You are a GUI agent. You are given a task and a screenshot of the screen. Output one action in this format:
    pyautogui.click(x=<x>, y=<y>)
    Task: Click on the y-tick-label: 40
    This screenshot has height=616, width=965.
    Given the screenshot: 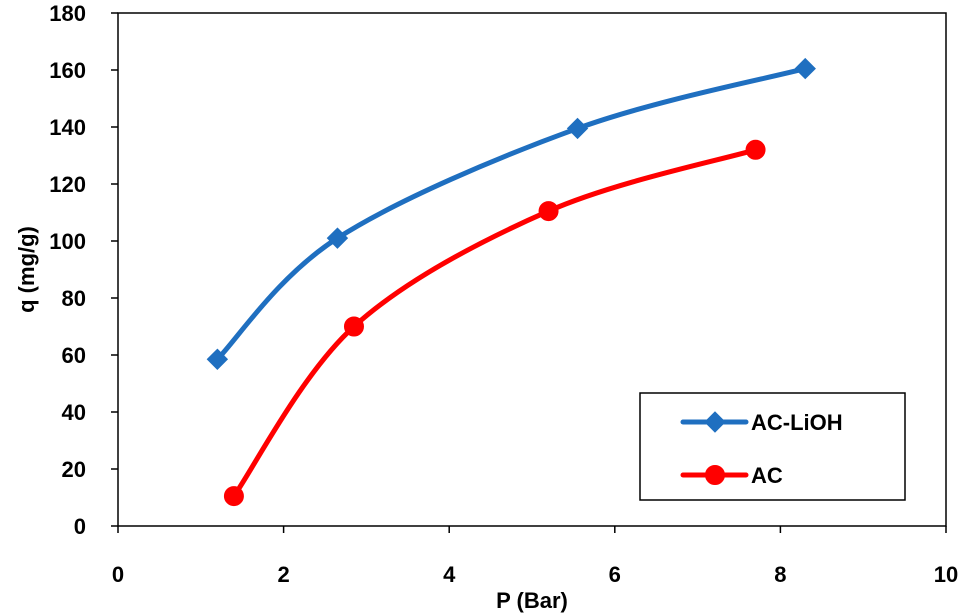 What is the action you would take?
    pyautogui.click(x=74, y=412)
    